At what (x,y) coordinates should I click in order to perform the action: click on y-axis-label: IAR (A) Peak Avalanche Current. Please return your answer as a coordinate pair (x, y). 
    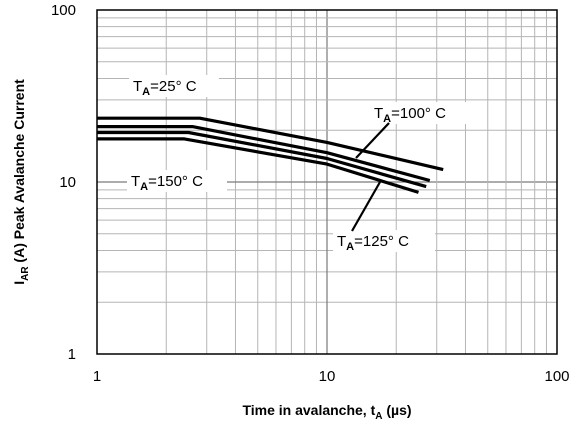
    Looking at the image, I should click on (21, 182).